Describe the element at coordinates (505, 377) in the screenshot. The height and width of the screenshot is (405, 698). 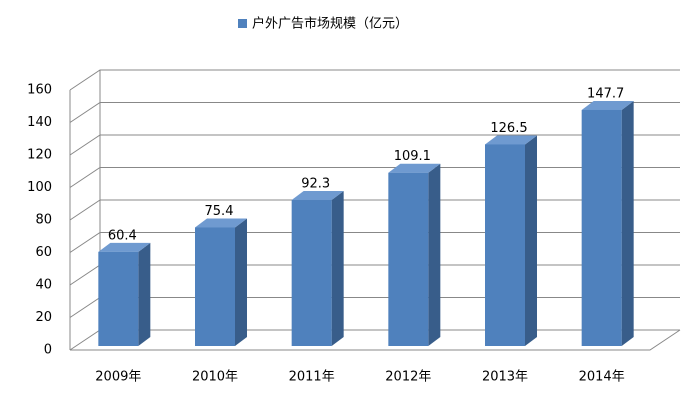
I see `x-tick-label: 2013年` at that location.